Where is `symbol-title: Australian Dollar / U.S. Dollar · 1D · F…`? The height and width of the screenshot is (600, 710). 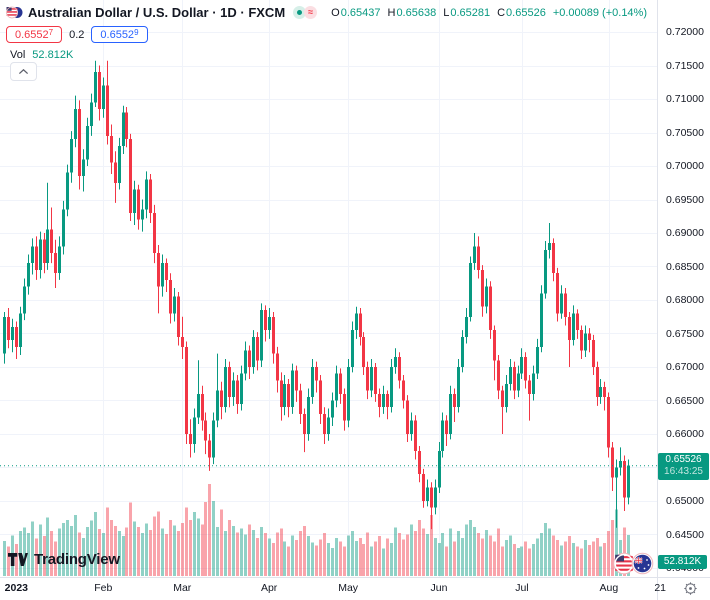 symbol-title: Australian Dollar / U.S. Dollar · 1D · F… is located at coordinates (157, 12).